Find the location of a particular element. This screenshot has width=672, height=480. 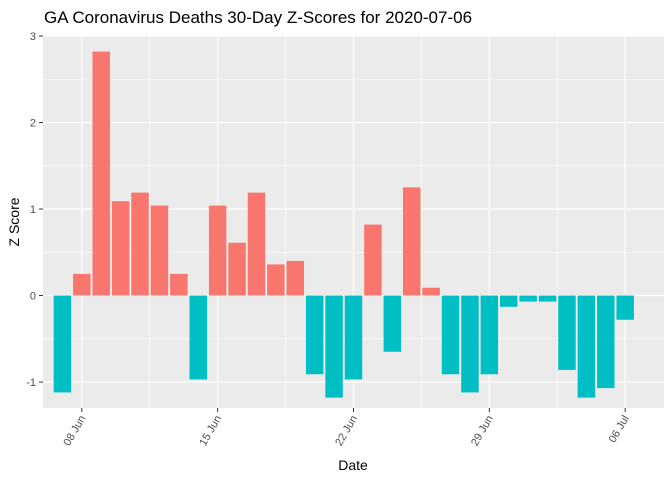

y-tick-label: 3 is located at coordinates (33, 37).